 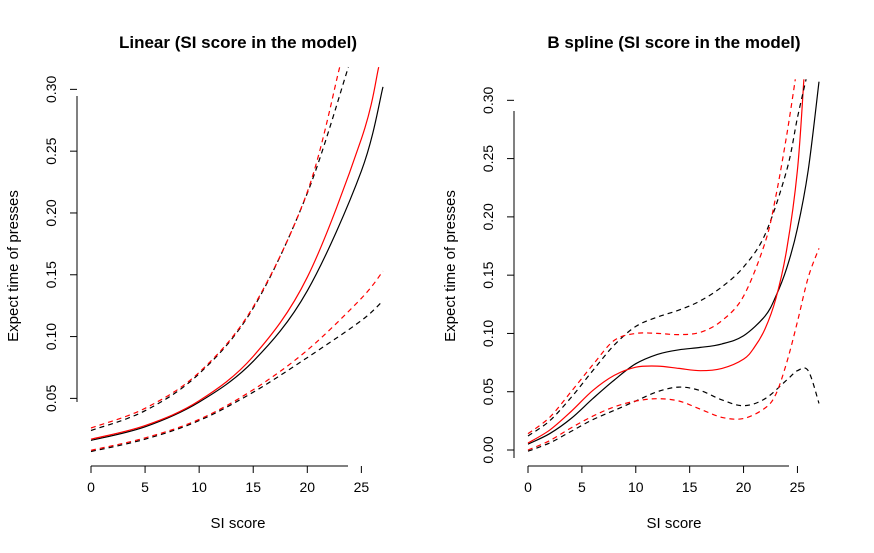 I want to click on y-tick-label: 0.00, so click(x=488, y=449).